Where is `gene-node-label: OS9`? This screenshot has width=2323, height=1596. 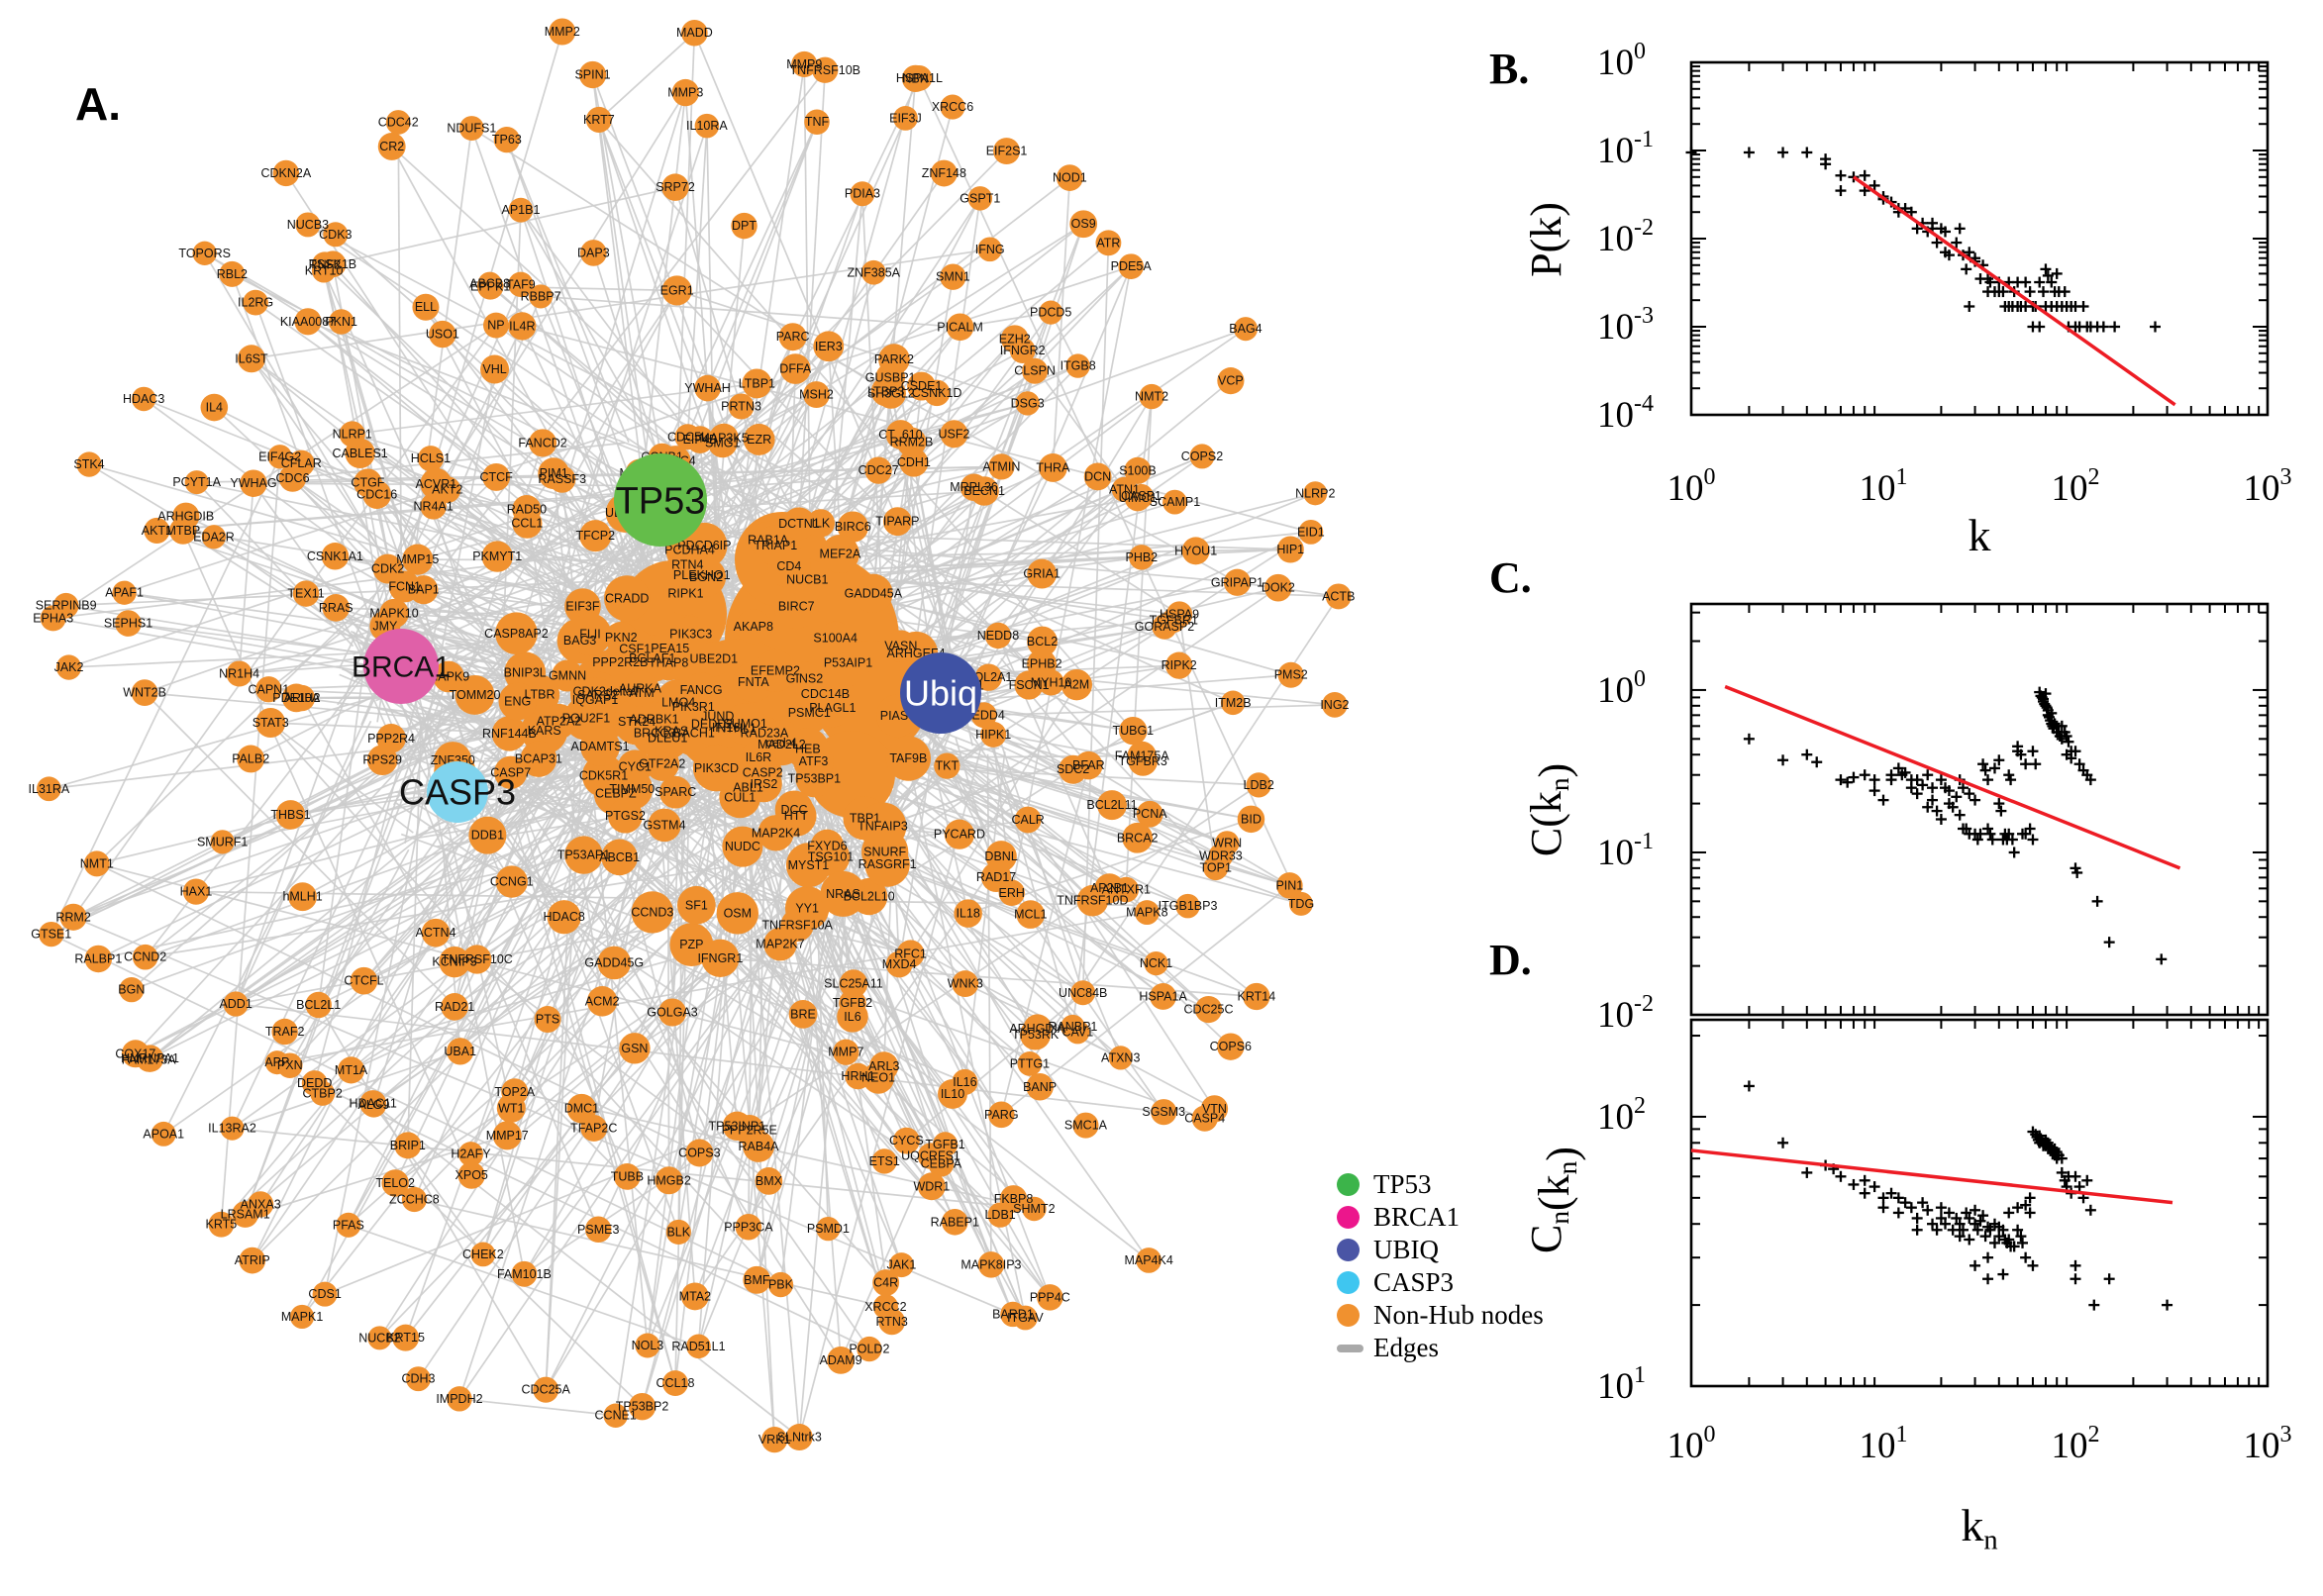
gene-node-label: OS9 is located at coordinates (1083, 224).